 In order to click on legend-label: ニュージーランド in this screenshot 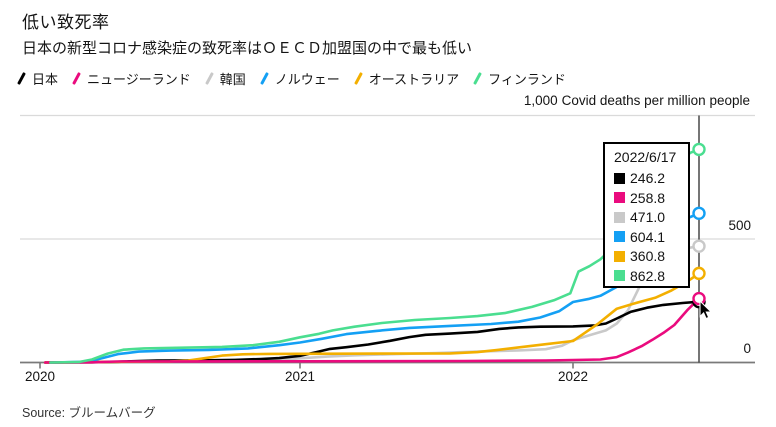, I will do `click(139, 79)`.